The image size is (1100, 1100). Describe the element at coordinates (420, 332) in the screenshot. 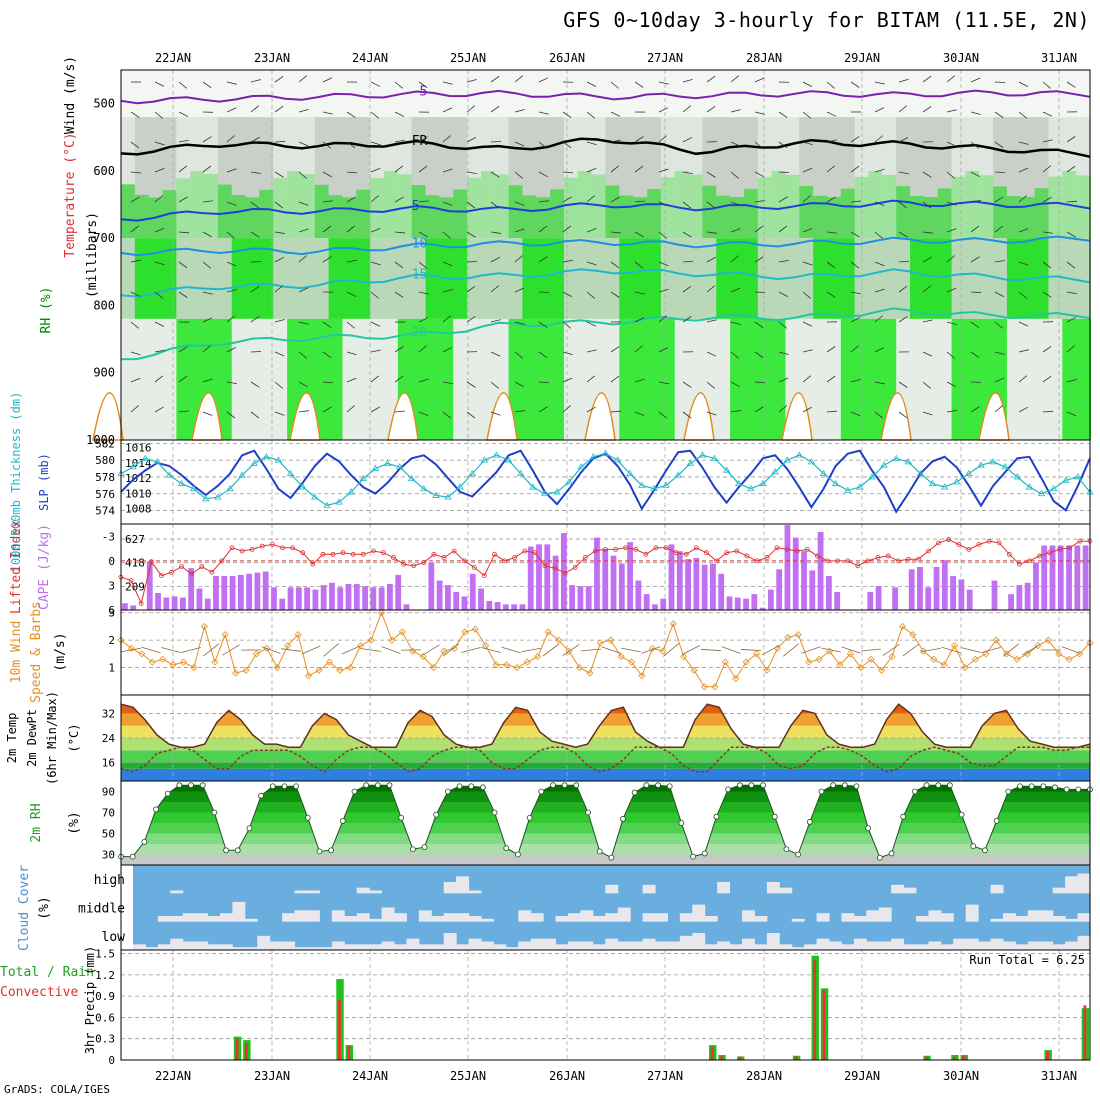

I see `isotherm-label: 20` at that location.